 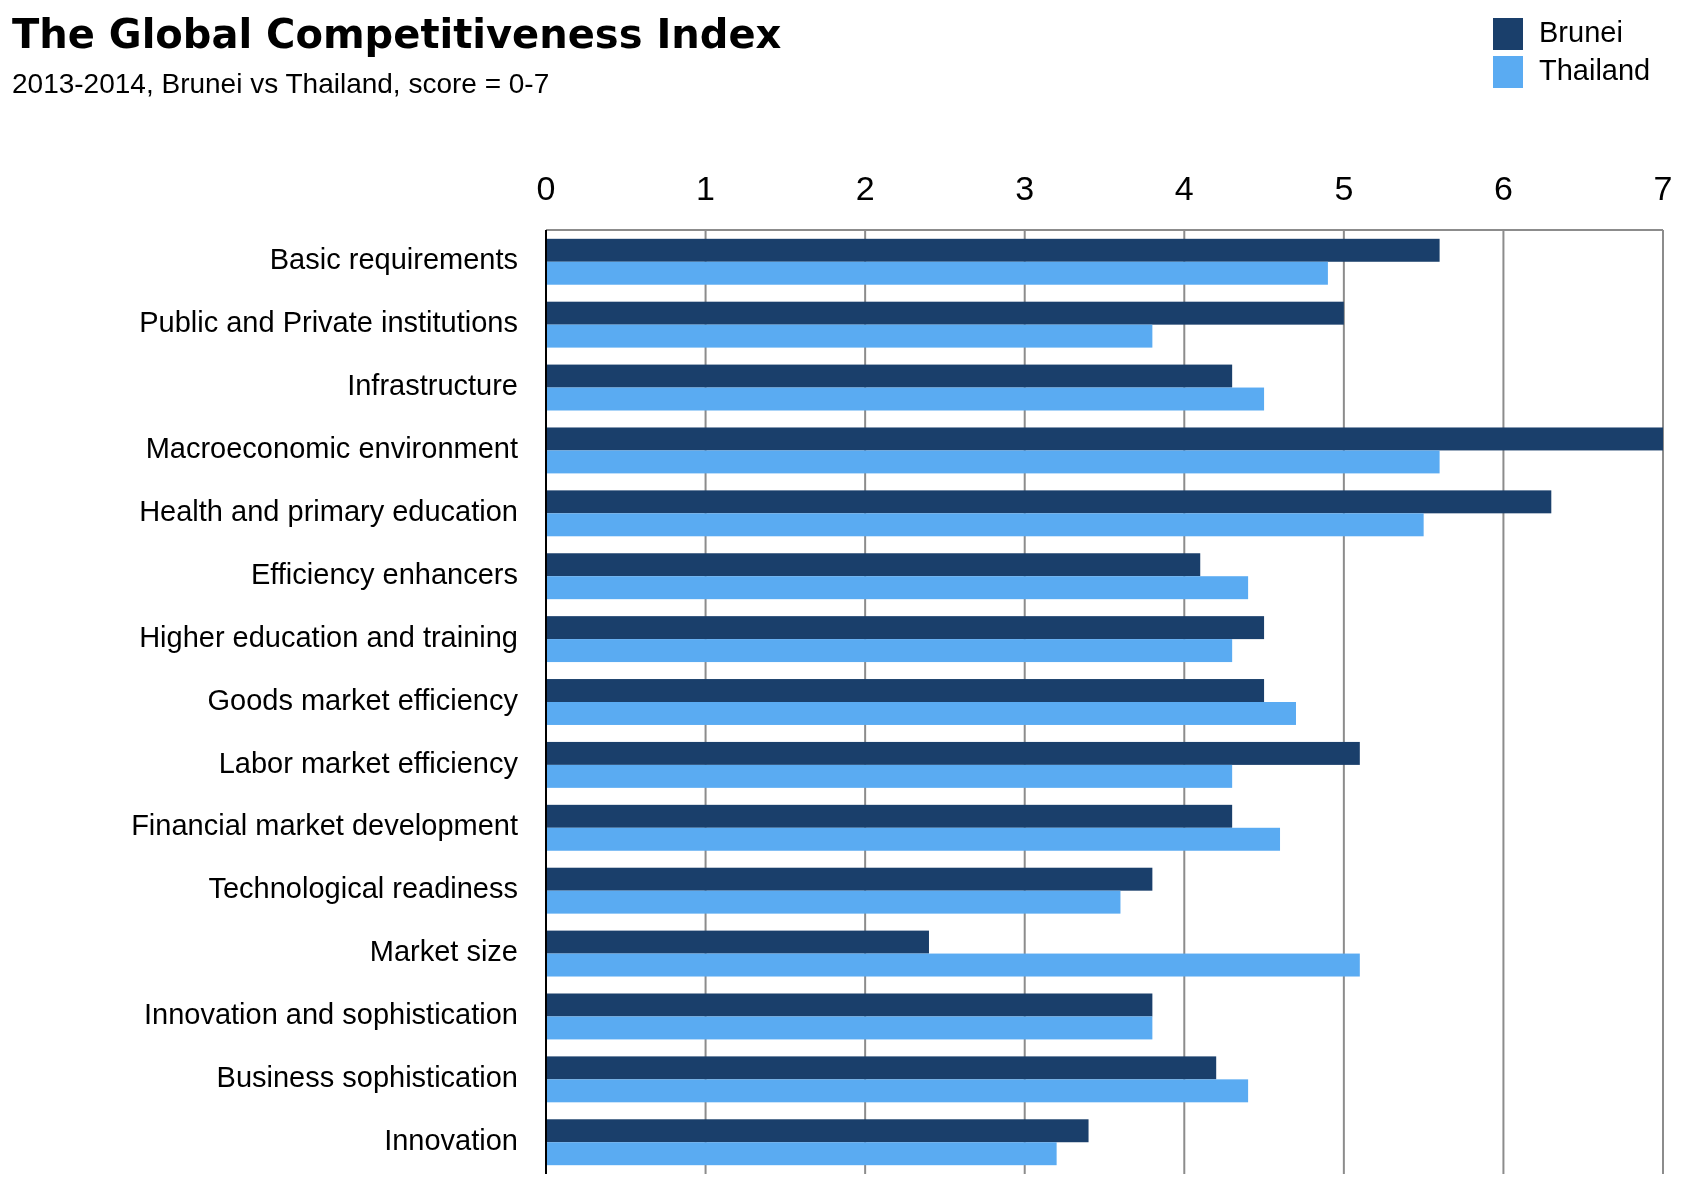 I want to click on x-tick-label: 0, so click(x=546, y=188).